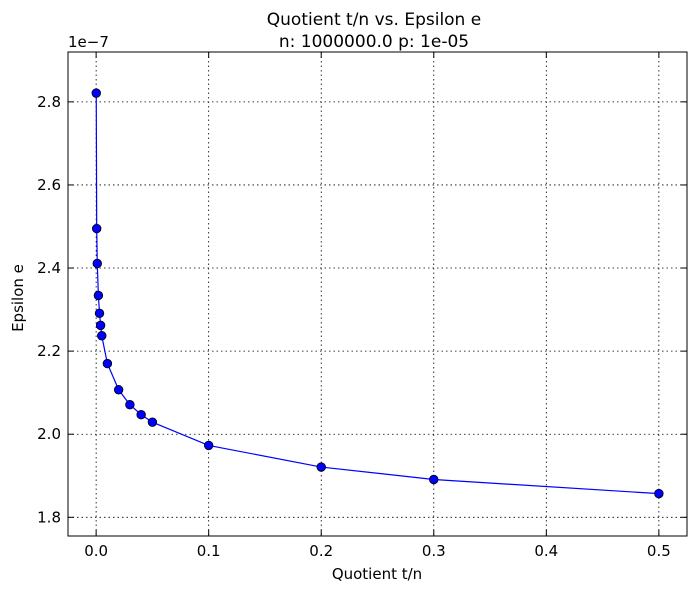 The image size is (697, 592). Describe the element at coordinates (88, 42) in the screenshot. I see `y-scale-offset-label: 1e−7` at that location.